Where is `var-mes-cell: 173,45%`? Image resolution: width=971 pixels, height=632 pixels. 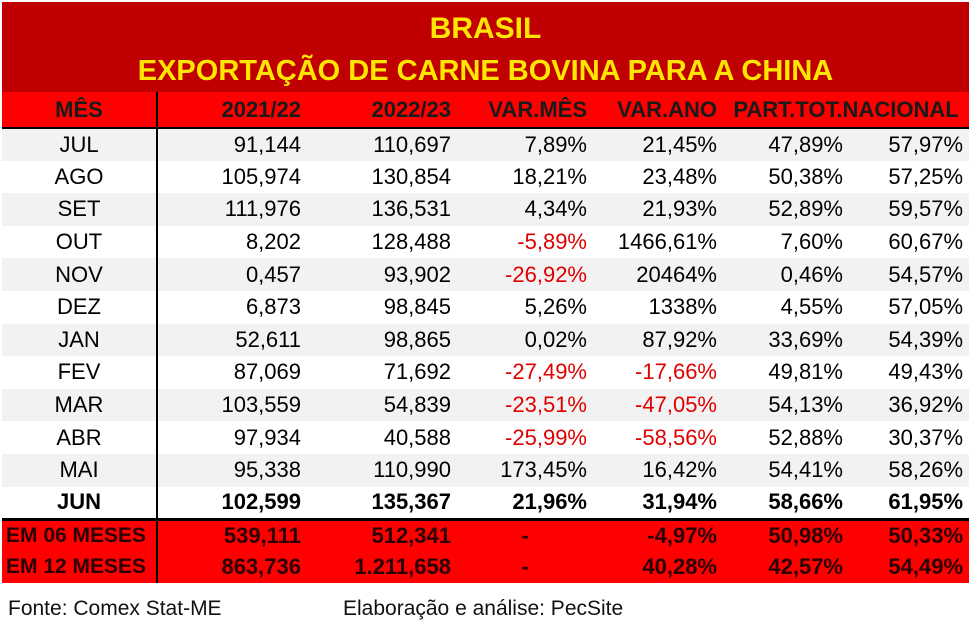 var-mes-cell: 173,45% is located at coordinates (525, 470).